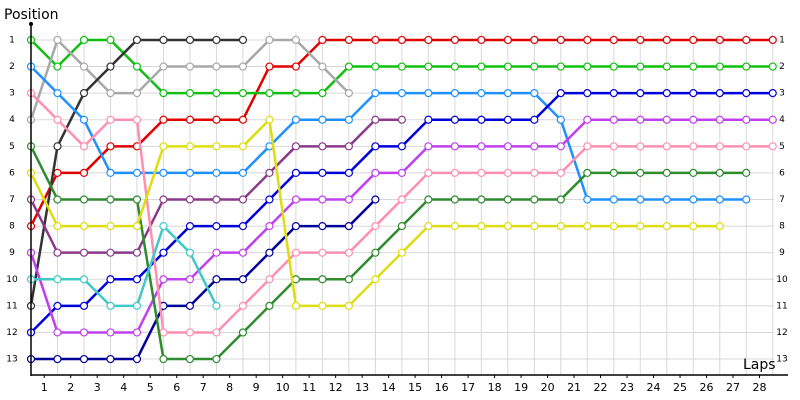 The image size is (800, 400). I want to click on y-tick-label-right: 1, so click(782, 40).